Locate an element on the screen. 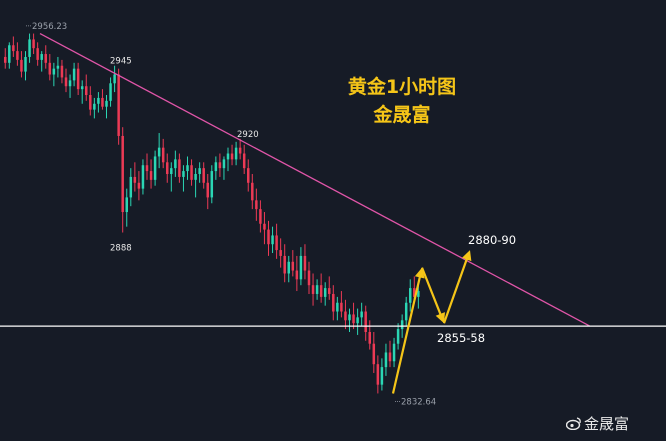 The height and width of the screenshot is (441, 666). watermark: 金晟富 is located at coordinates (607, 424).